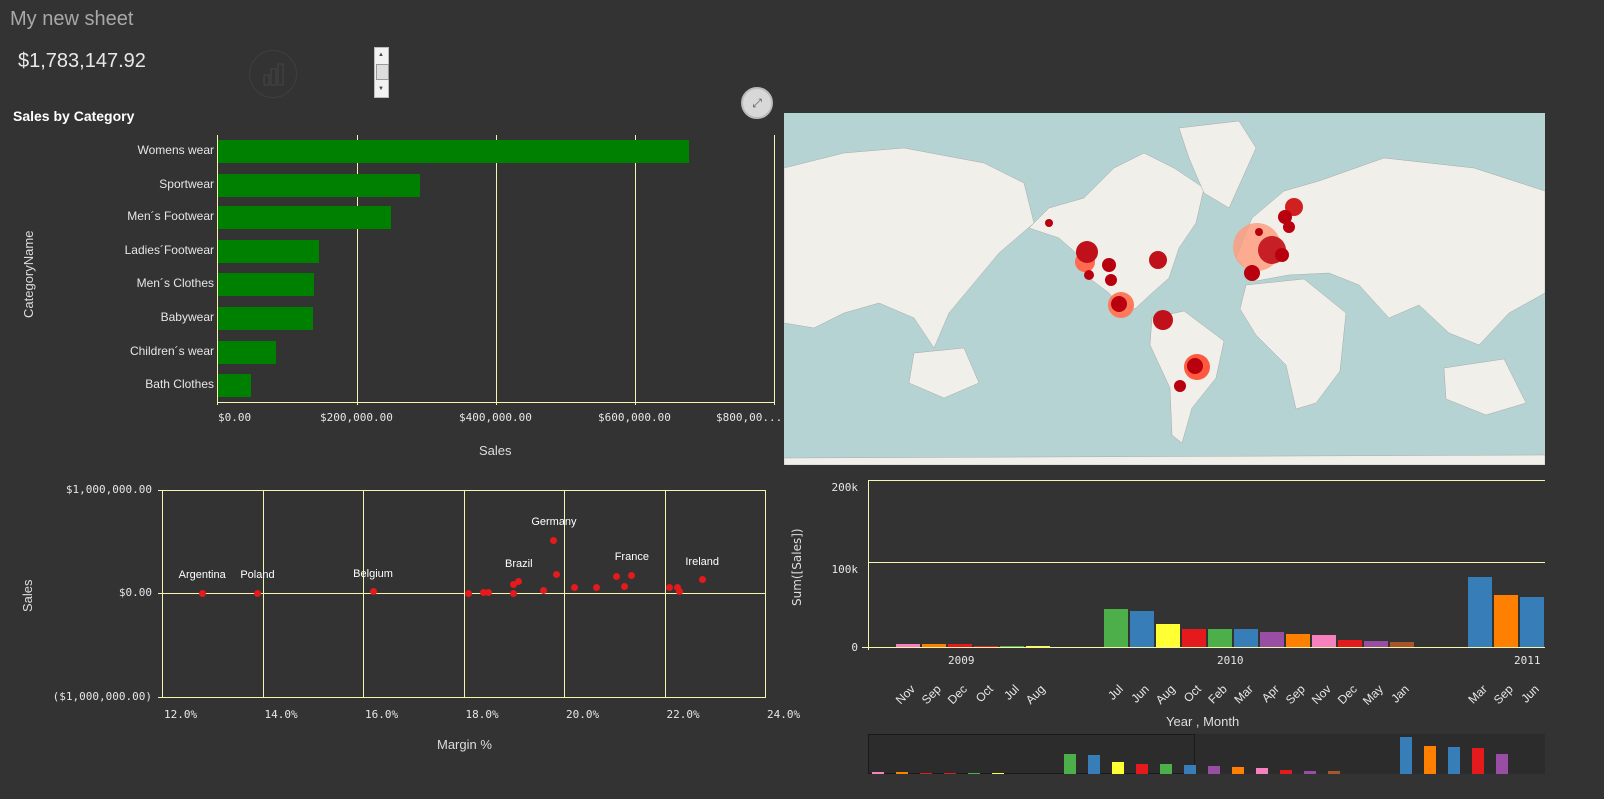 The width and height of the screenshot is (1604, 799). Describe the element at coordinates (381, 89) in the screenshot. I see `scroll-down-arrow-icon: ▼` at that location.